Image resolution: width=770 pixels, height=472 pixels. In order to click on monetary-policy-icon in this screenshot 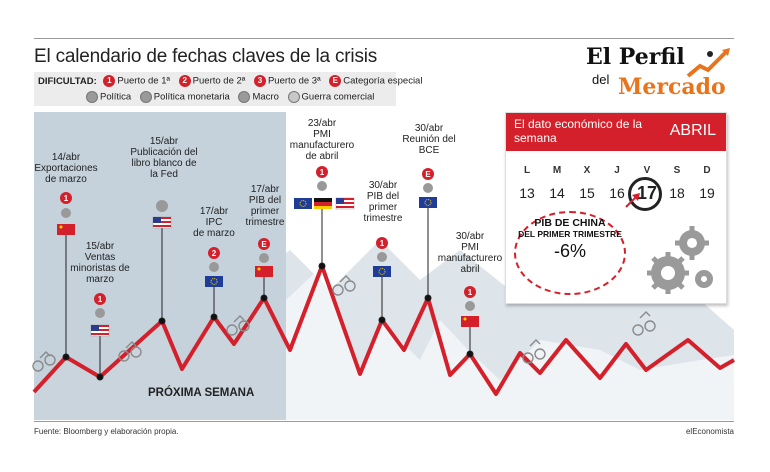, I will do `click(145, 97)`.